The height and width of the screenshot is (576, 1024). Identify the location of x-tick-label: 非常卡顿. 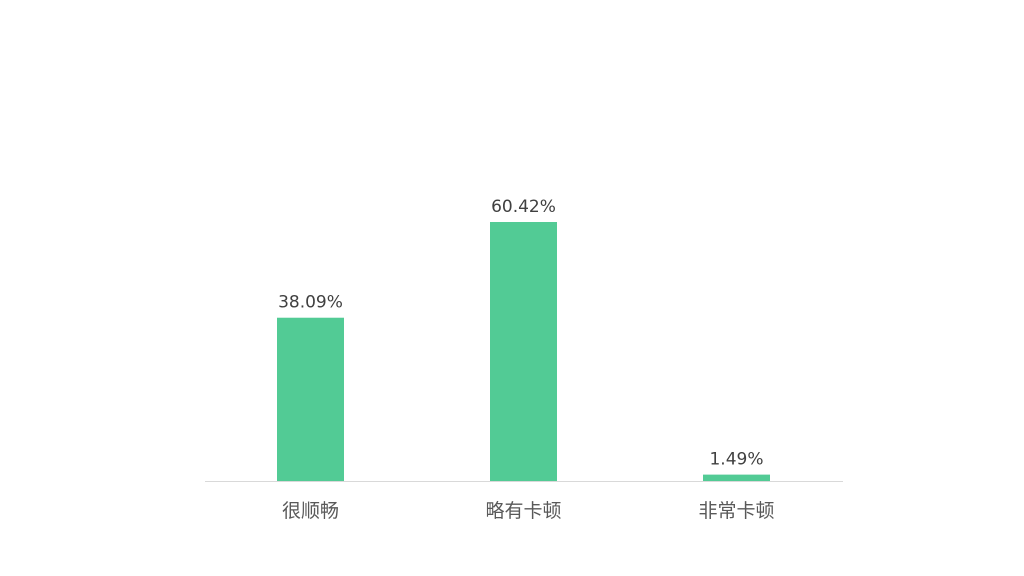
(736, 511).